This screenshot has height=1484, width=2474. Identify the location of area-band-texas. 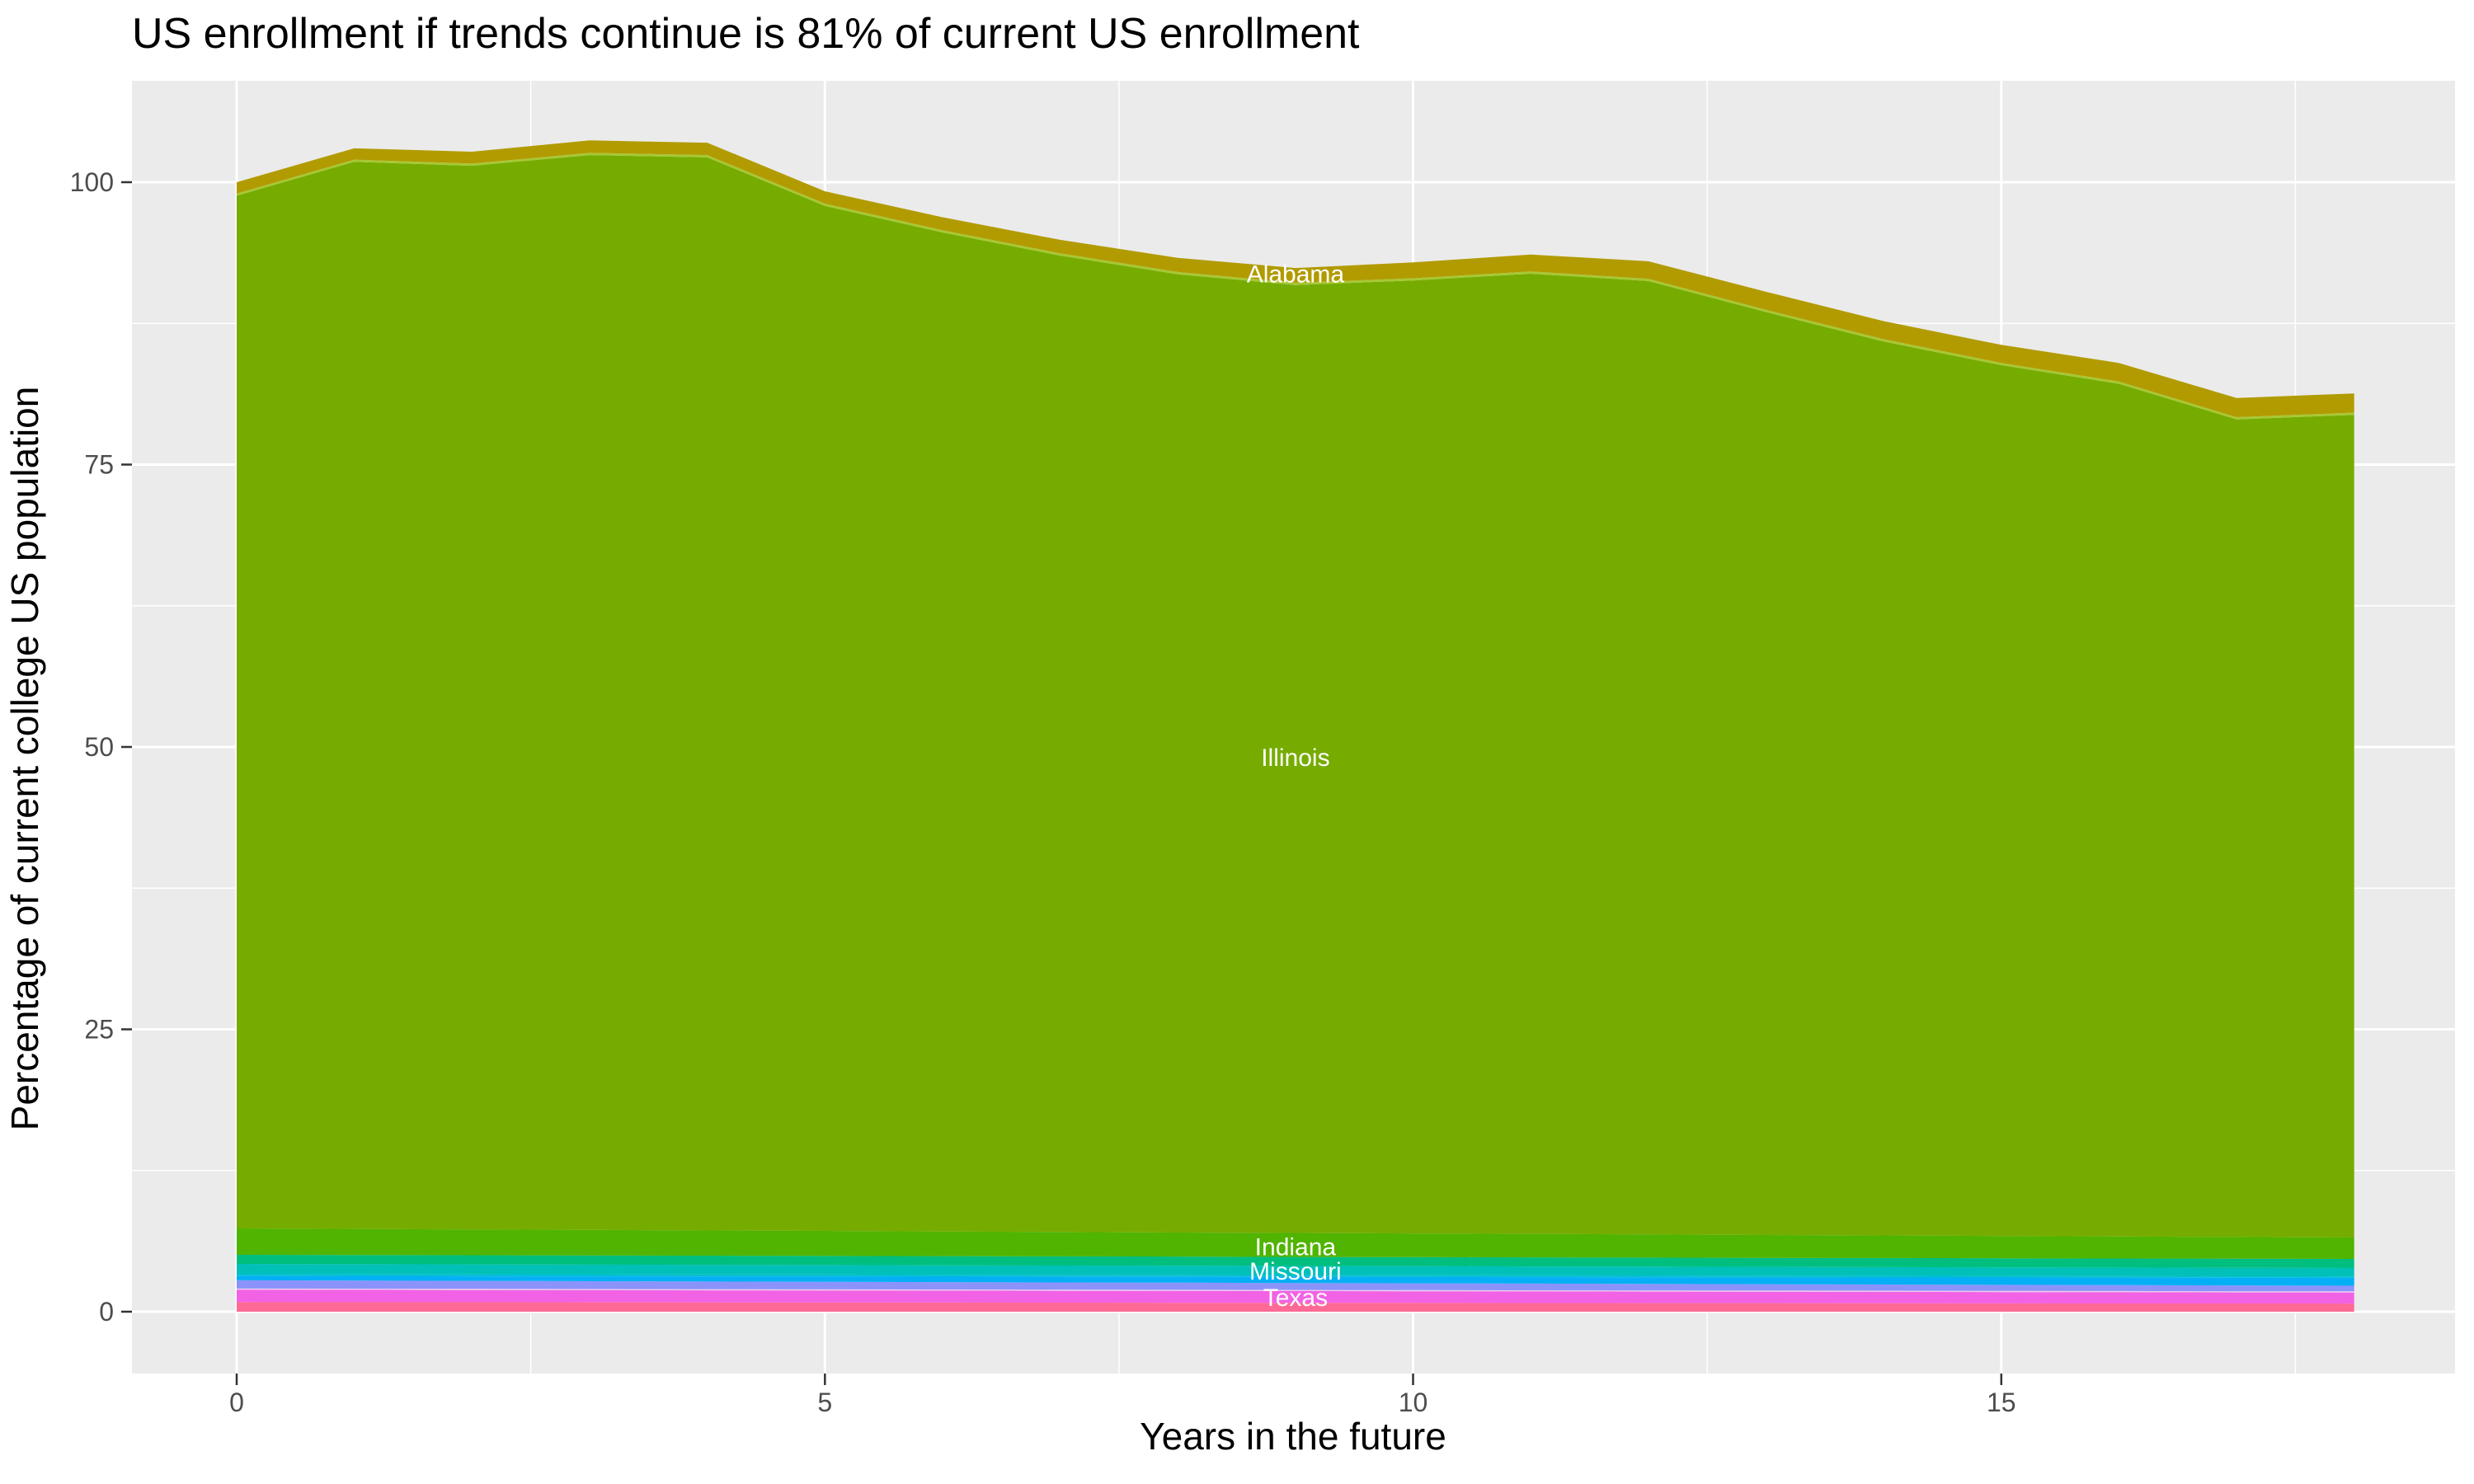
(1295, 1296).